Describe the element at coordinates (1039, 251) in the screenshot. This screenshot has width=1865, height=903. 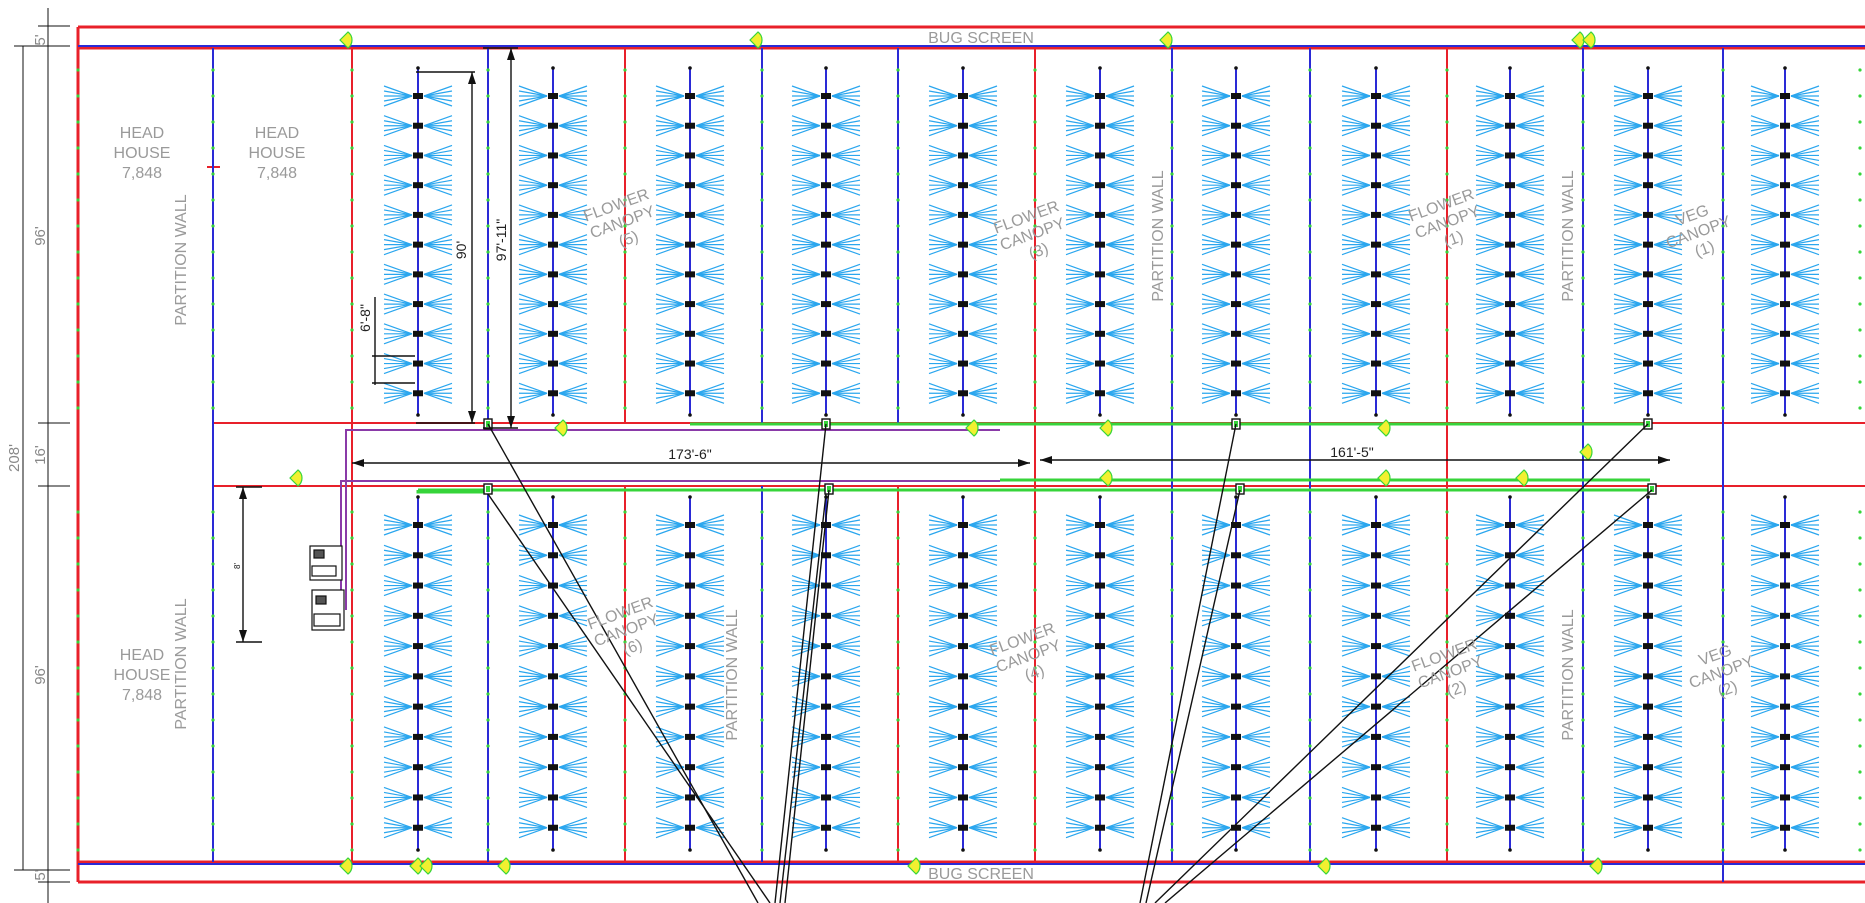
I see `svg-text: (3)` at that location.